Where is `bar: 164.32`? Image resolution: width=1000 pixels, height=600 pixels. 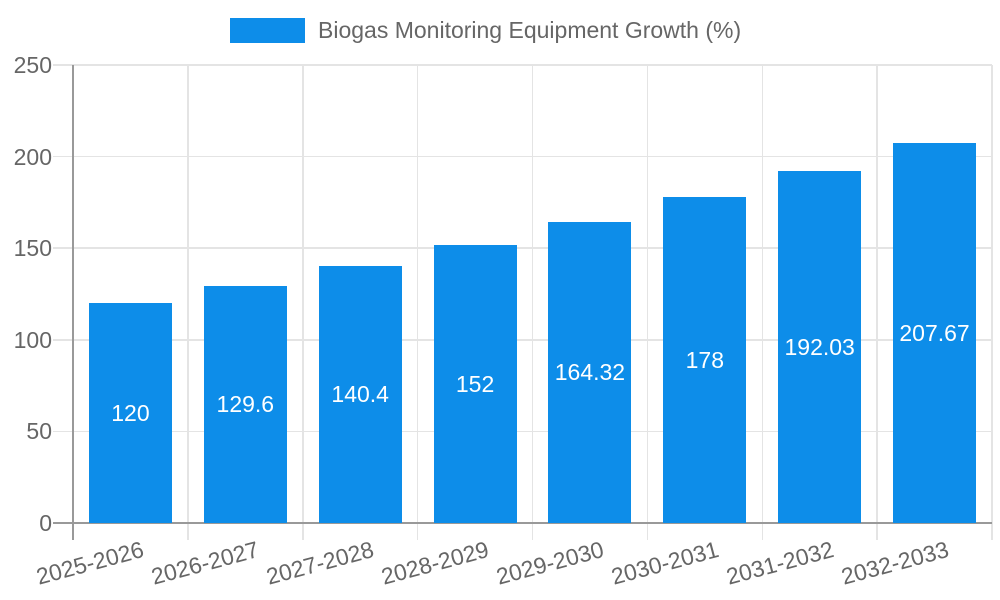
bar: 164.32 is located at coordinates (590, 372).